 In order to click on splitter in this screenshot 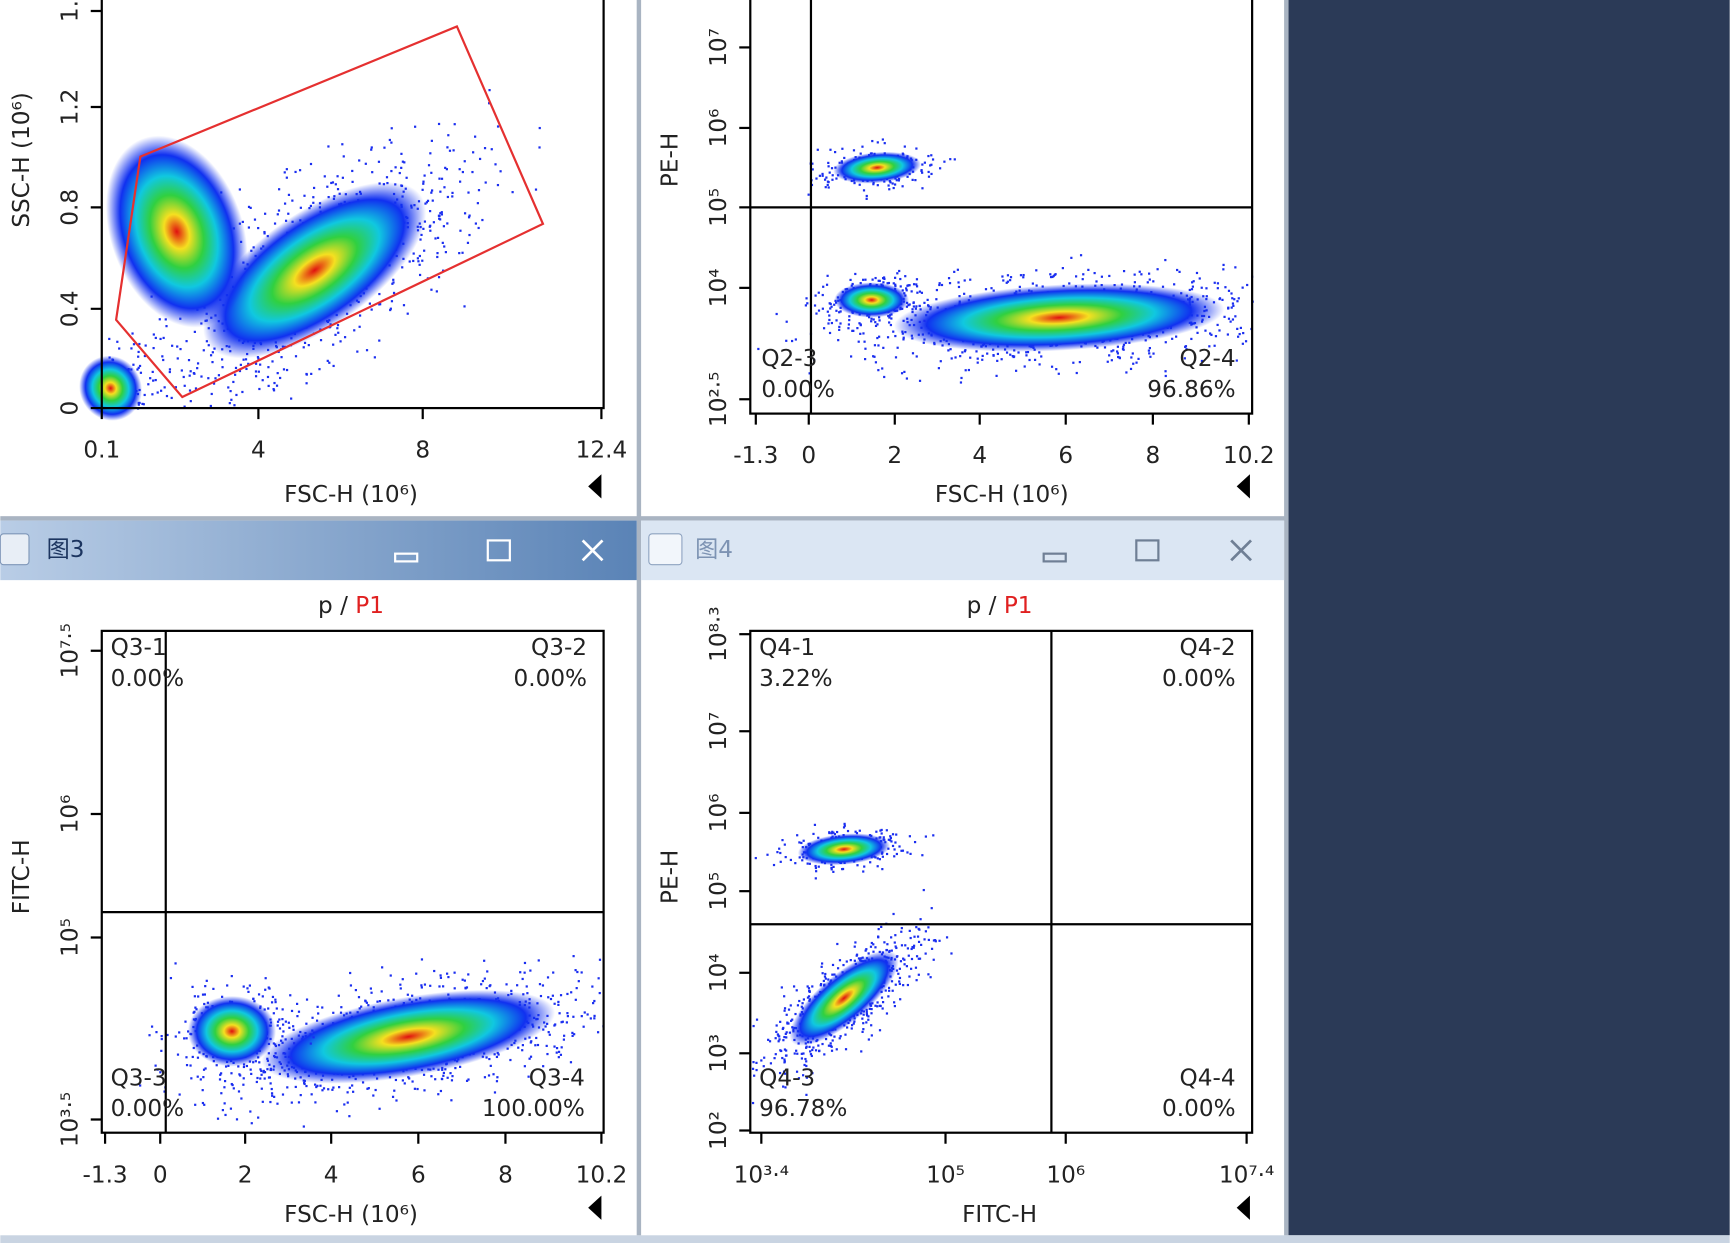, I will do `click(644, 518)`.